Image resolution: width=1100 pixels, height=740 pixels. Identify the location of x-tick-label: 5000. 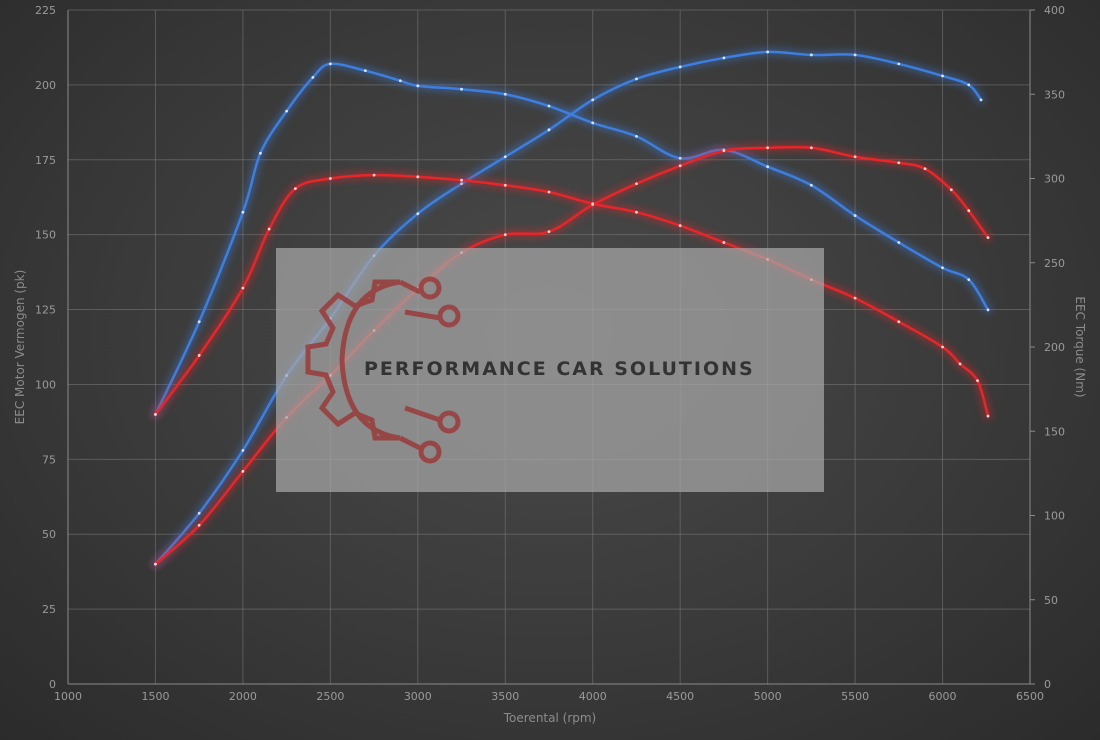
(768, 696).